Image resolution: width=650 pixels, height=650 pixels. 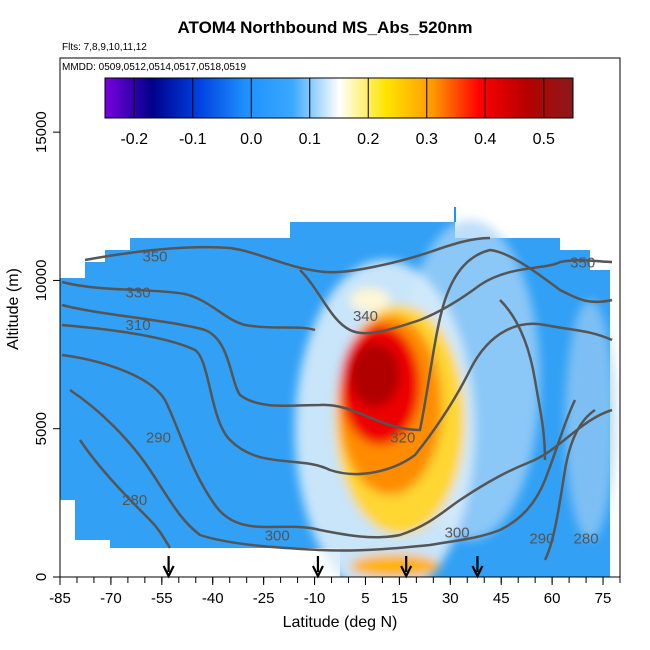 I want to click on y-axis: 0 5000 10000 15000, so click(x=46, y=346).